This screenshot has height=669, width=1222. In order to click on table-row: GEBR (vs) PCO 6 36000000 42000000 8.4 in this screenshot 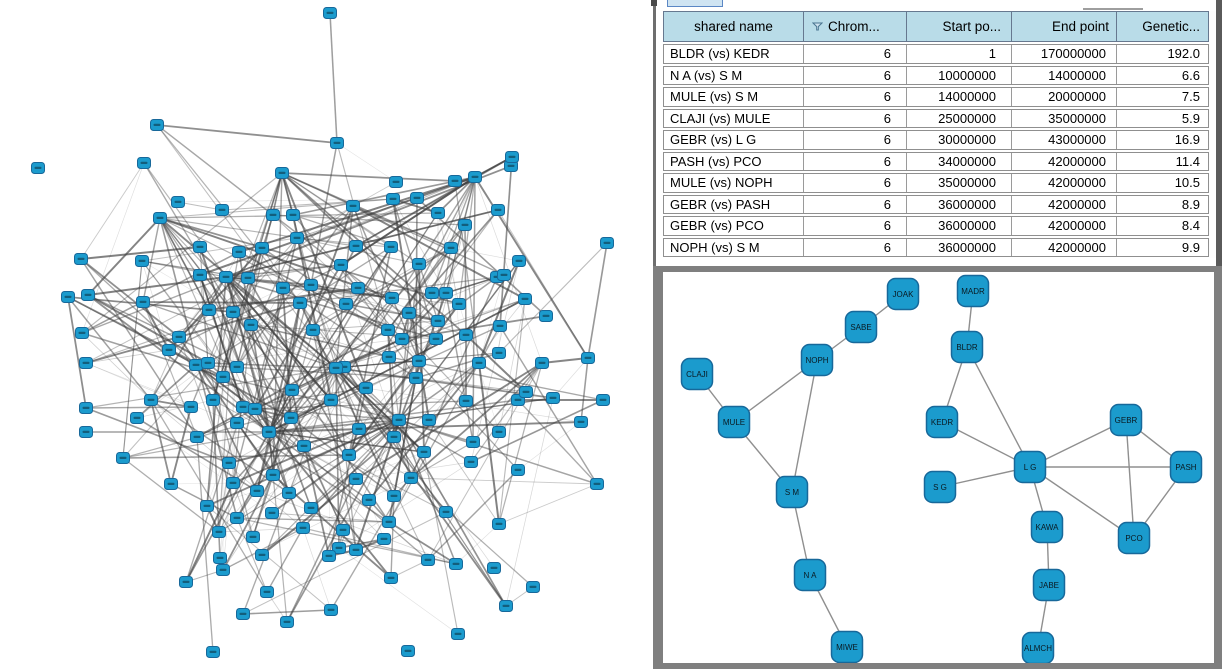, I will do `click(936, 226)`.